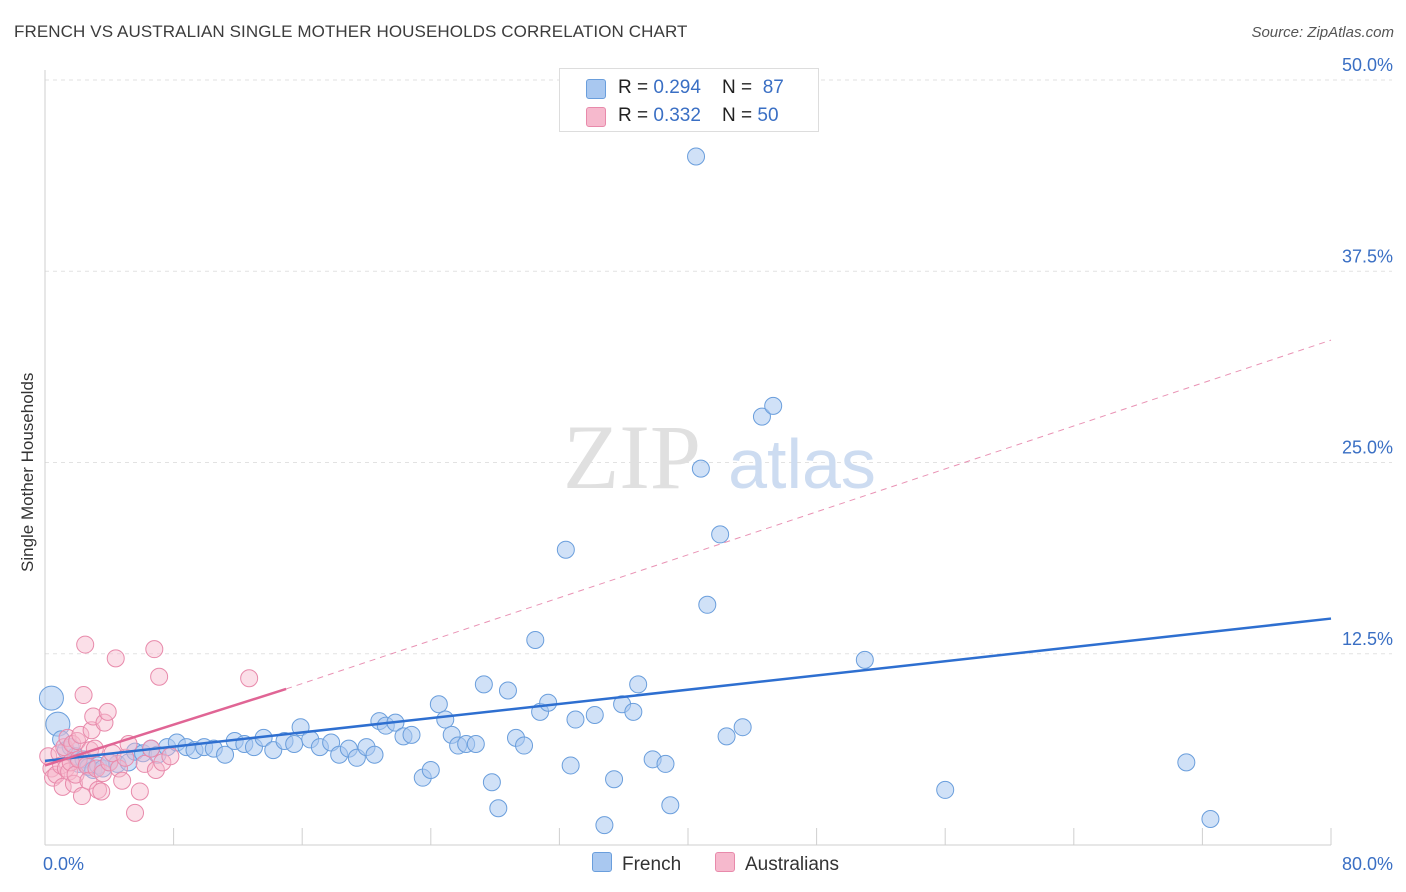  I want to click on trend-line-french, so click(688, 690).